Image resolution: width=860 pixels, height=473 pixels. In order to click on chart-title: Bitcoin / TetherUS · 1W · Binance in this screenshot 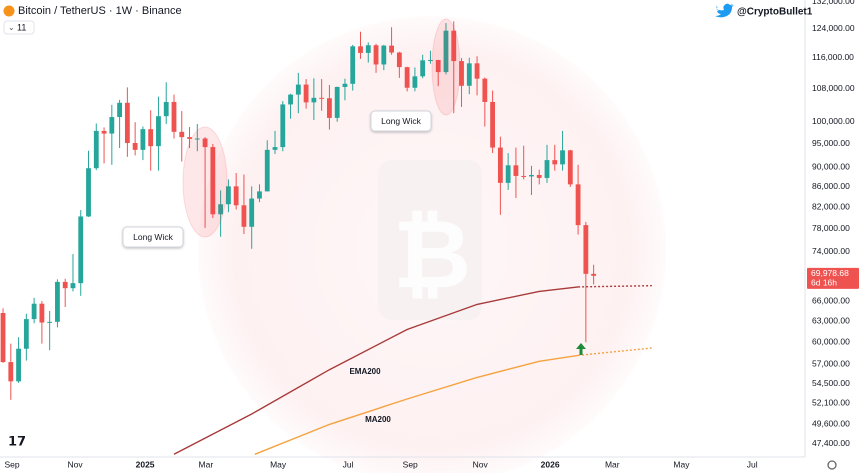, I will do `click(100, 11)`.